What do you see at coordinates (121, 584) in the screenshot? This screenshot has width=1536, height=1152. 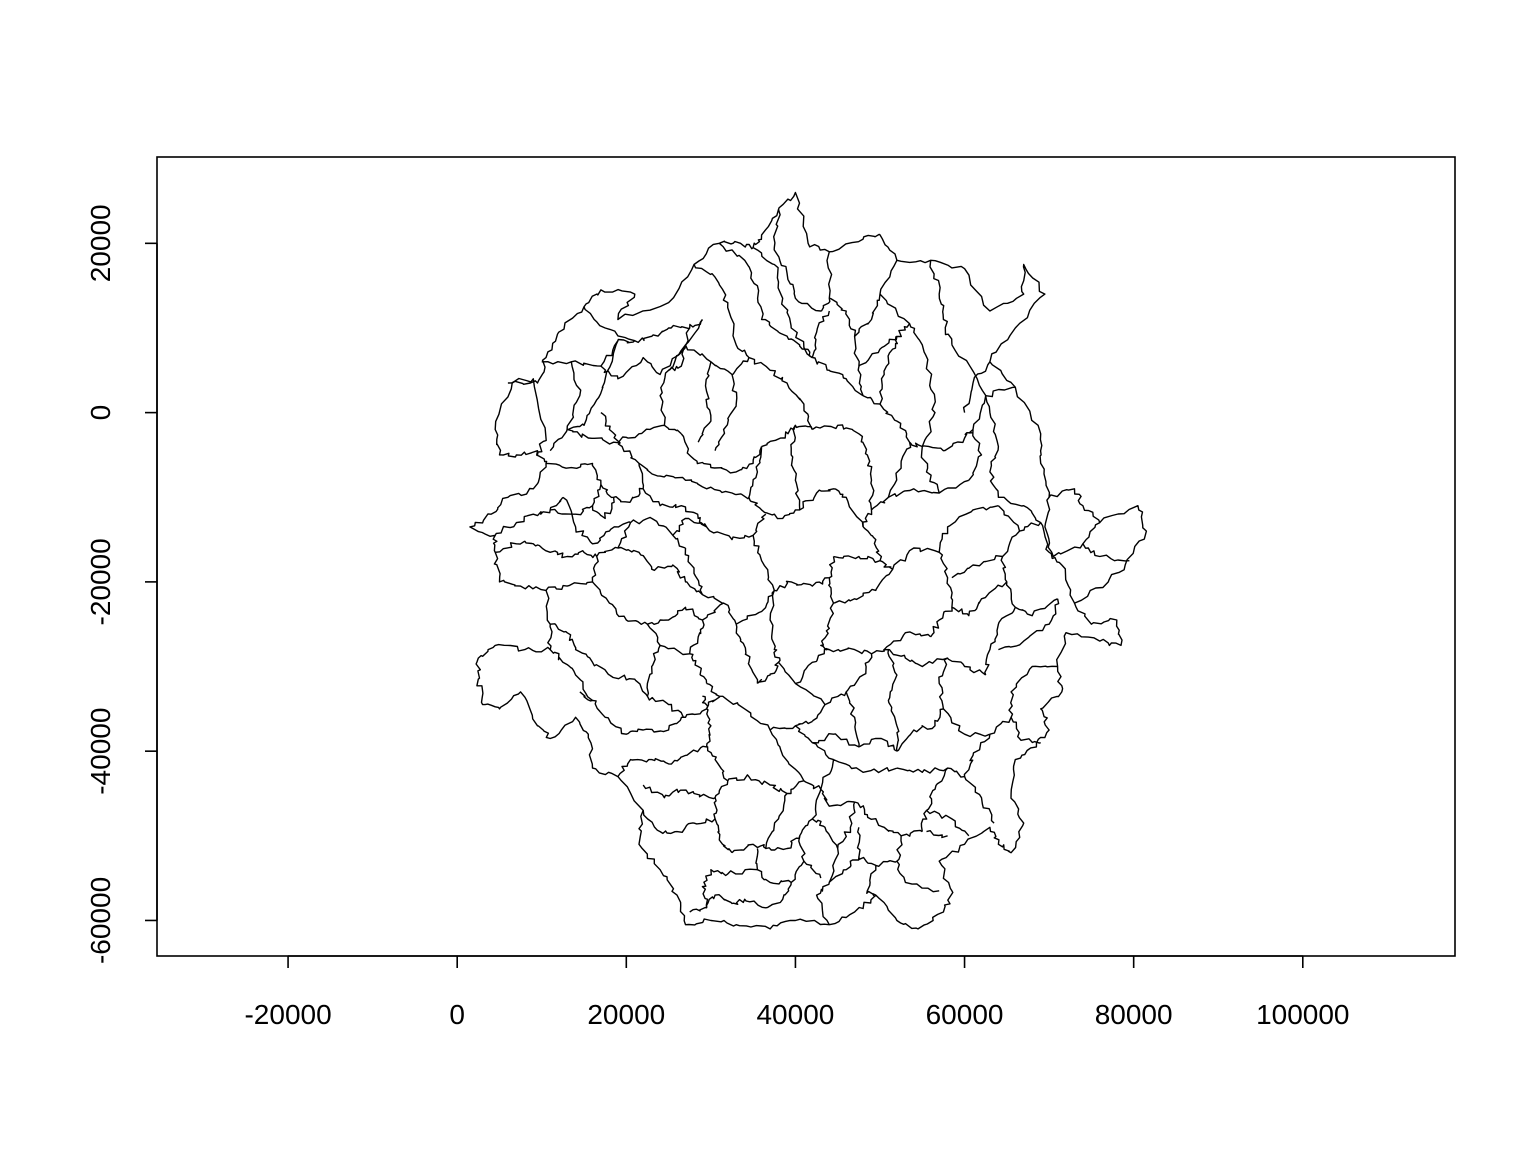 I see `y-axis: 20000 0 -20000 -40000 -60000` at bounding box center [121, 584].